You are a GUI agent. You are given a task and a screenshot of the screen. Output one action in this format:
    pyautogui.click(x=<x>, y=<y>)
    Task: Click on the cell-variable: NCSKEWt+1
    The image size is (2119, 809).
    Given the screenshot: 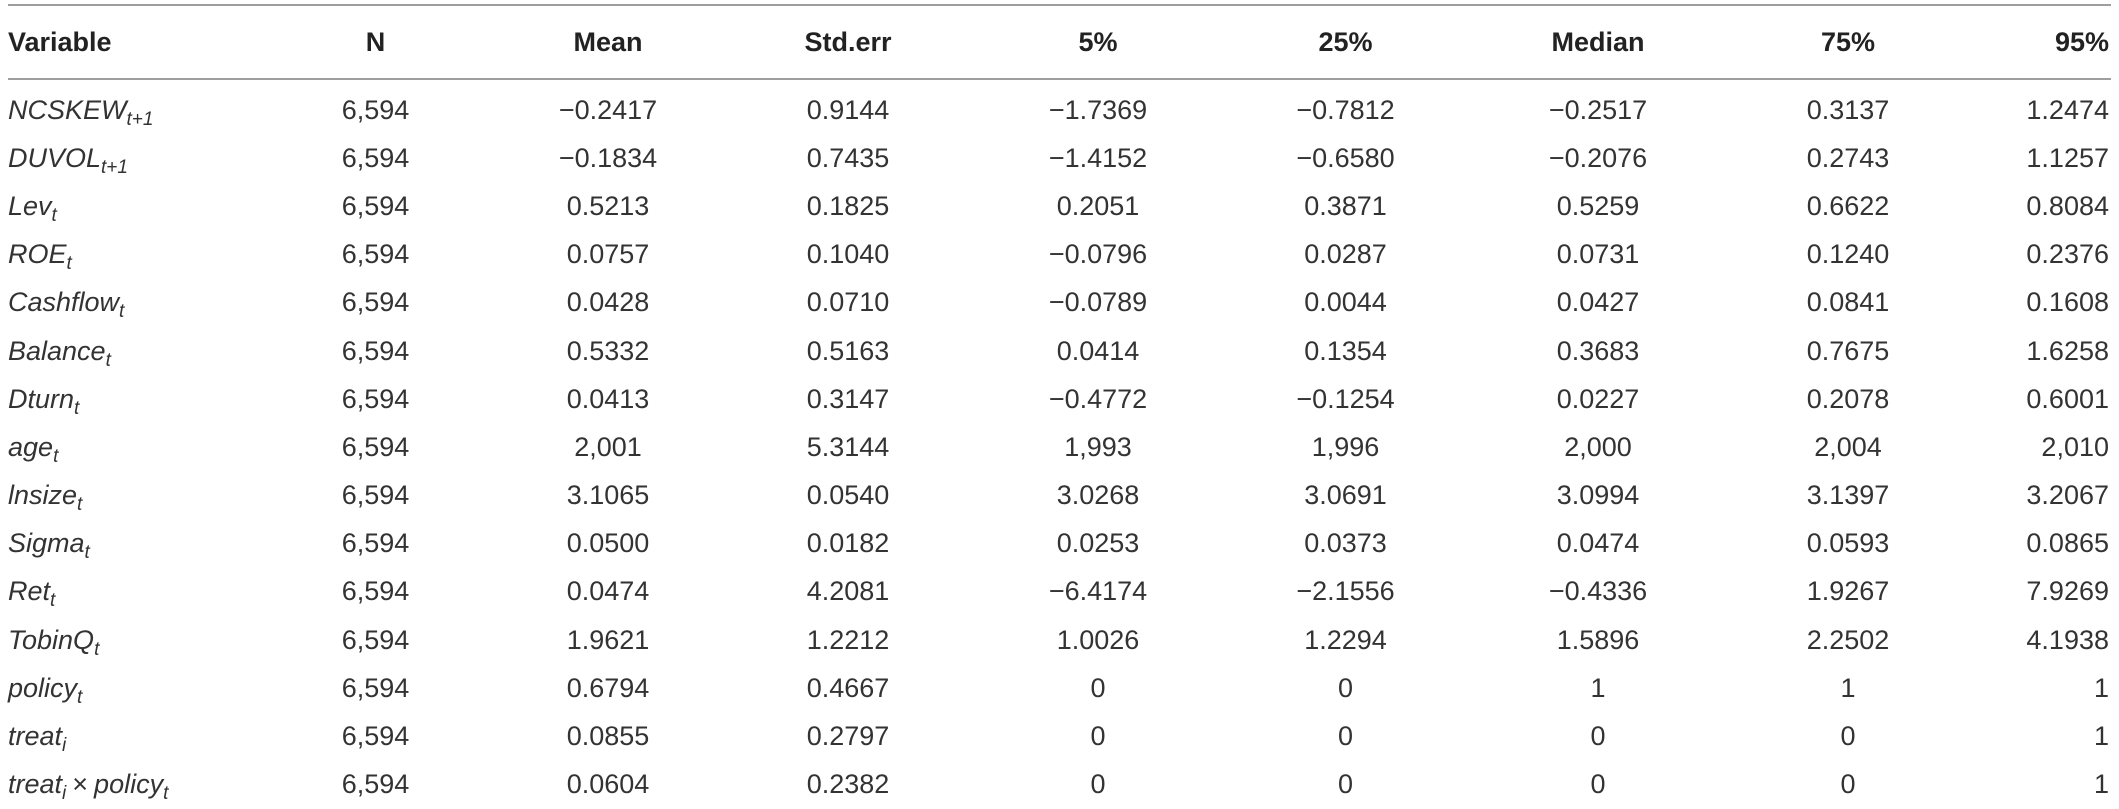 What is the action you would take?
    pyautogui.click(x=133, y=106)
    